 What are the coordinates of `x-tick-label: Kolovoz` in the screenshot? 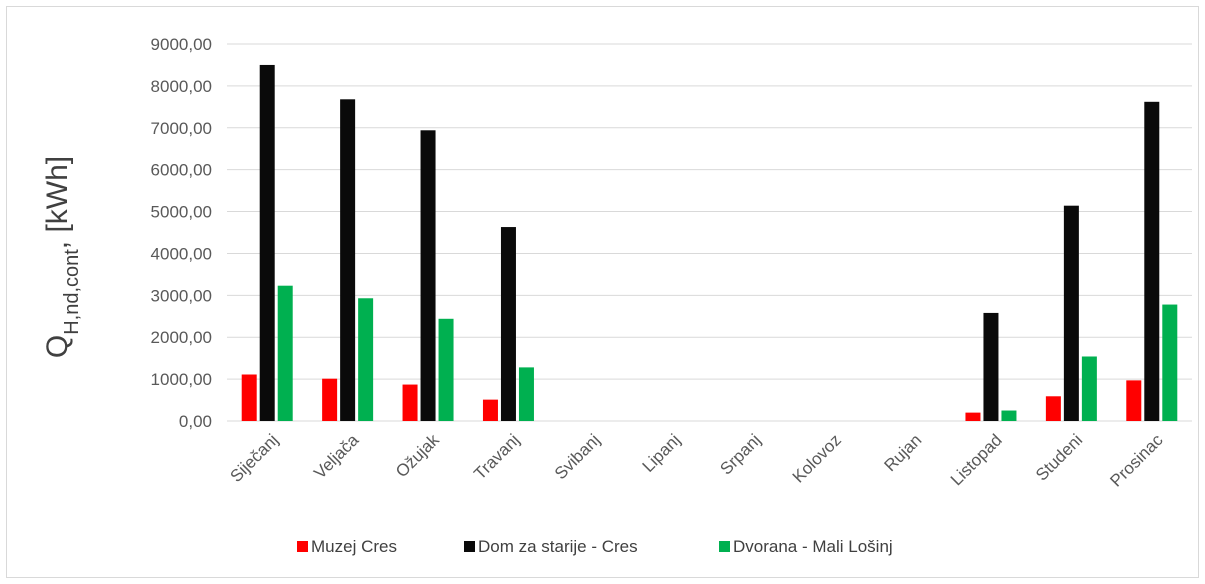 It's located at (817, 458).